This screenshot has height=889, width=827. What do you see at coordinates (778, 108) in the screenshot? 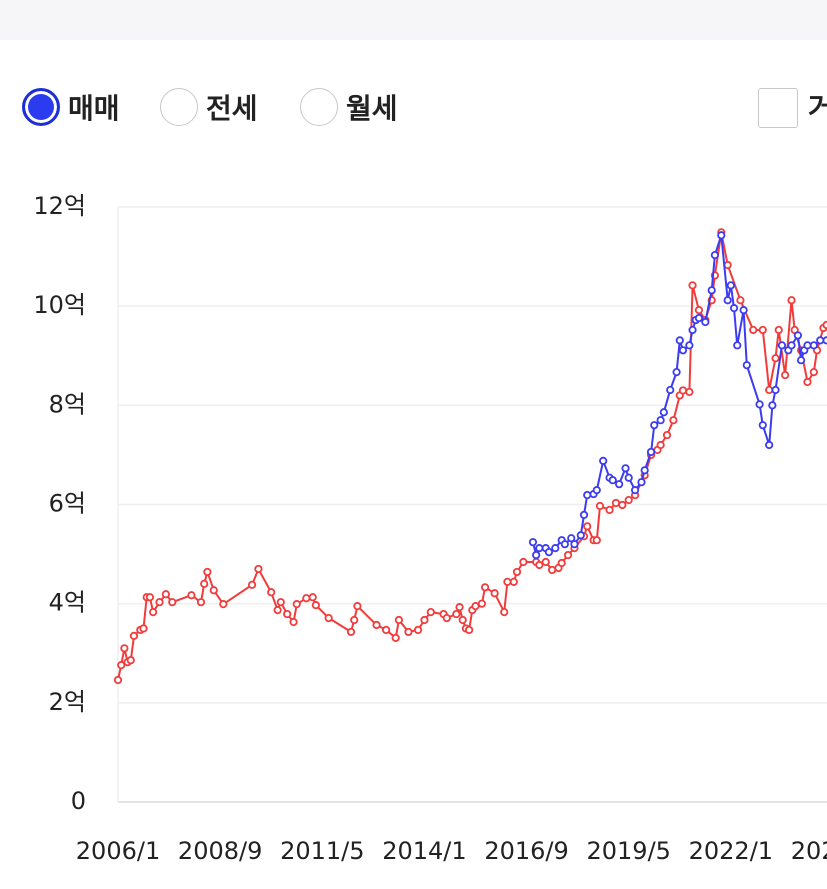
I see `checkbox` at bounding box center [778, 108].